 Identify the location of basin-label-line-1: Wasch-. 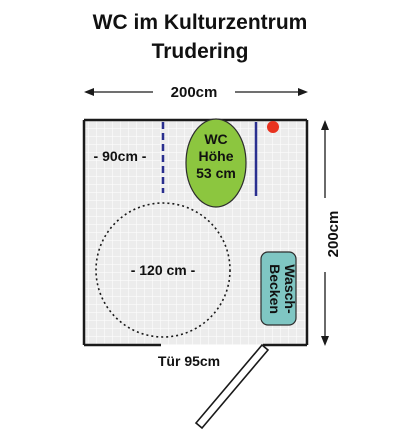
(290, 289).